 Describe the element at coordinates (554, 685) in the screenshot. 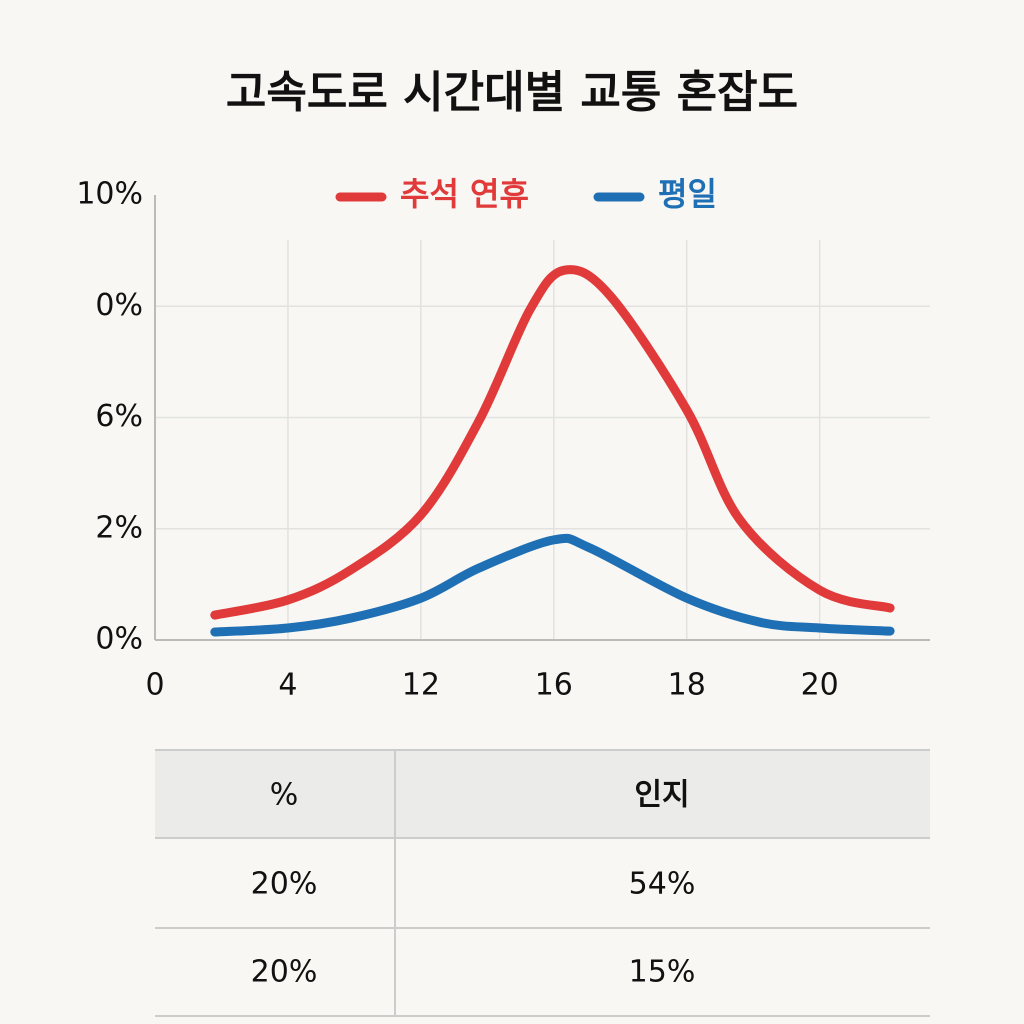

I see `x-tick-label: 16` at that location.